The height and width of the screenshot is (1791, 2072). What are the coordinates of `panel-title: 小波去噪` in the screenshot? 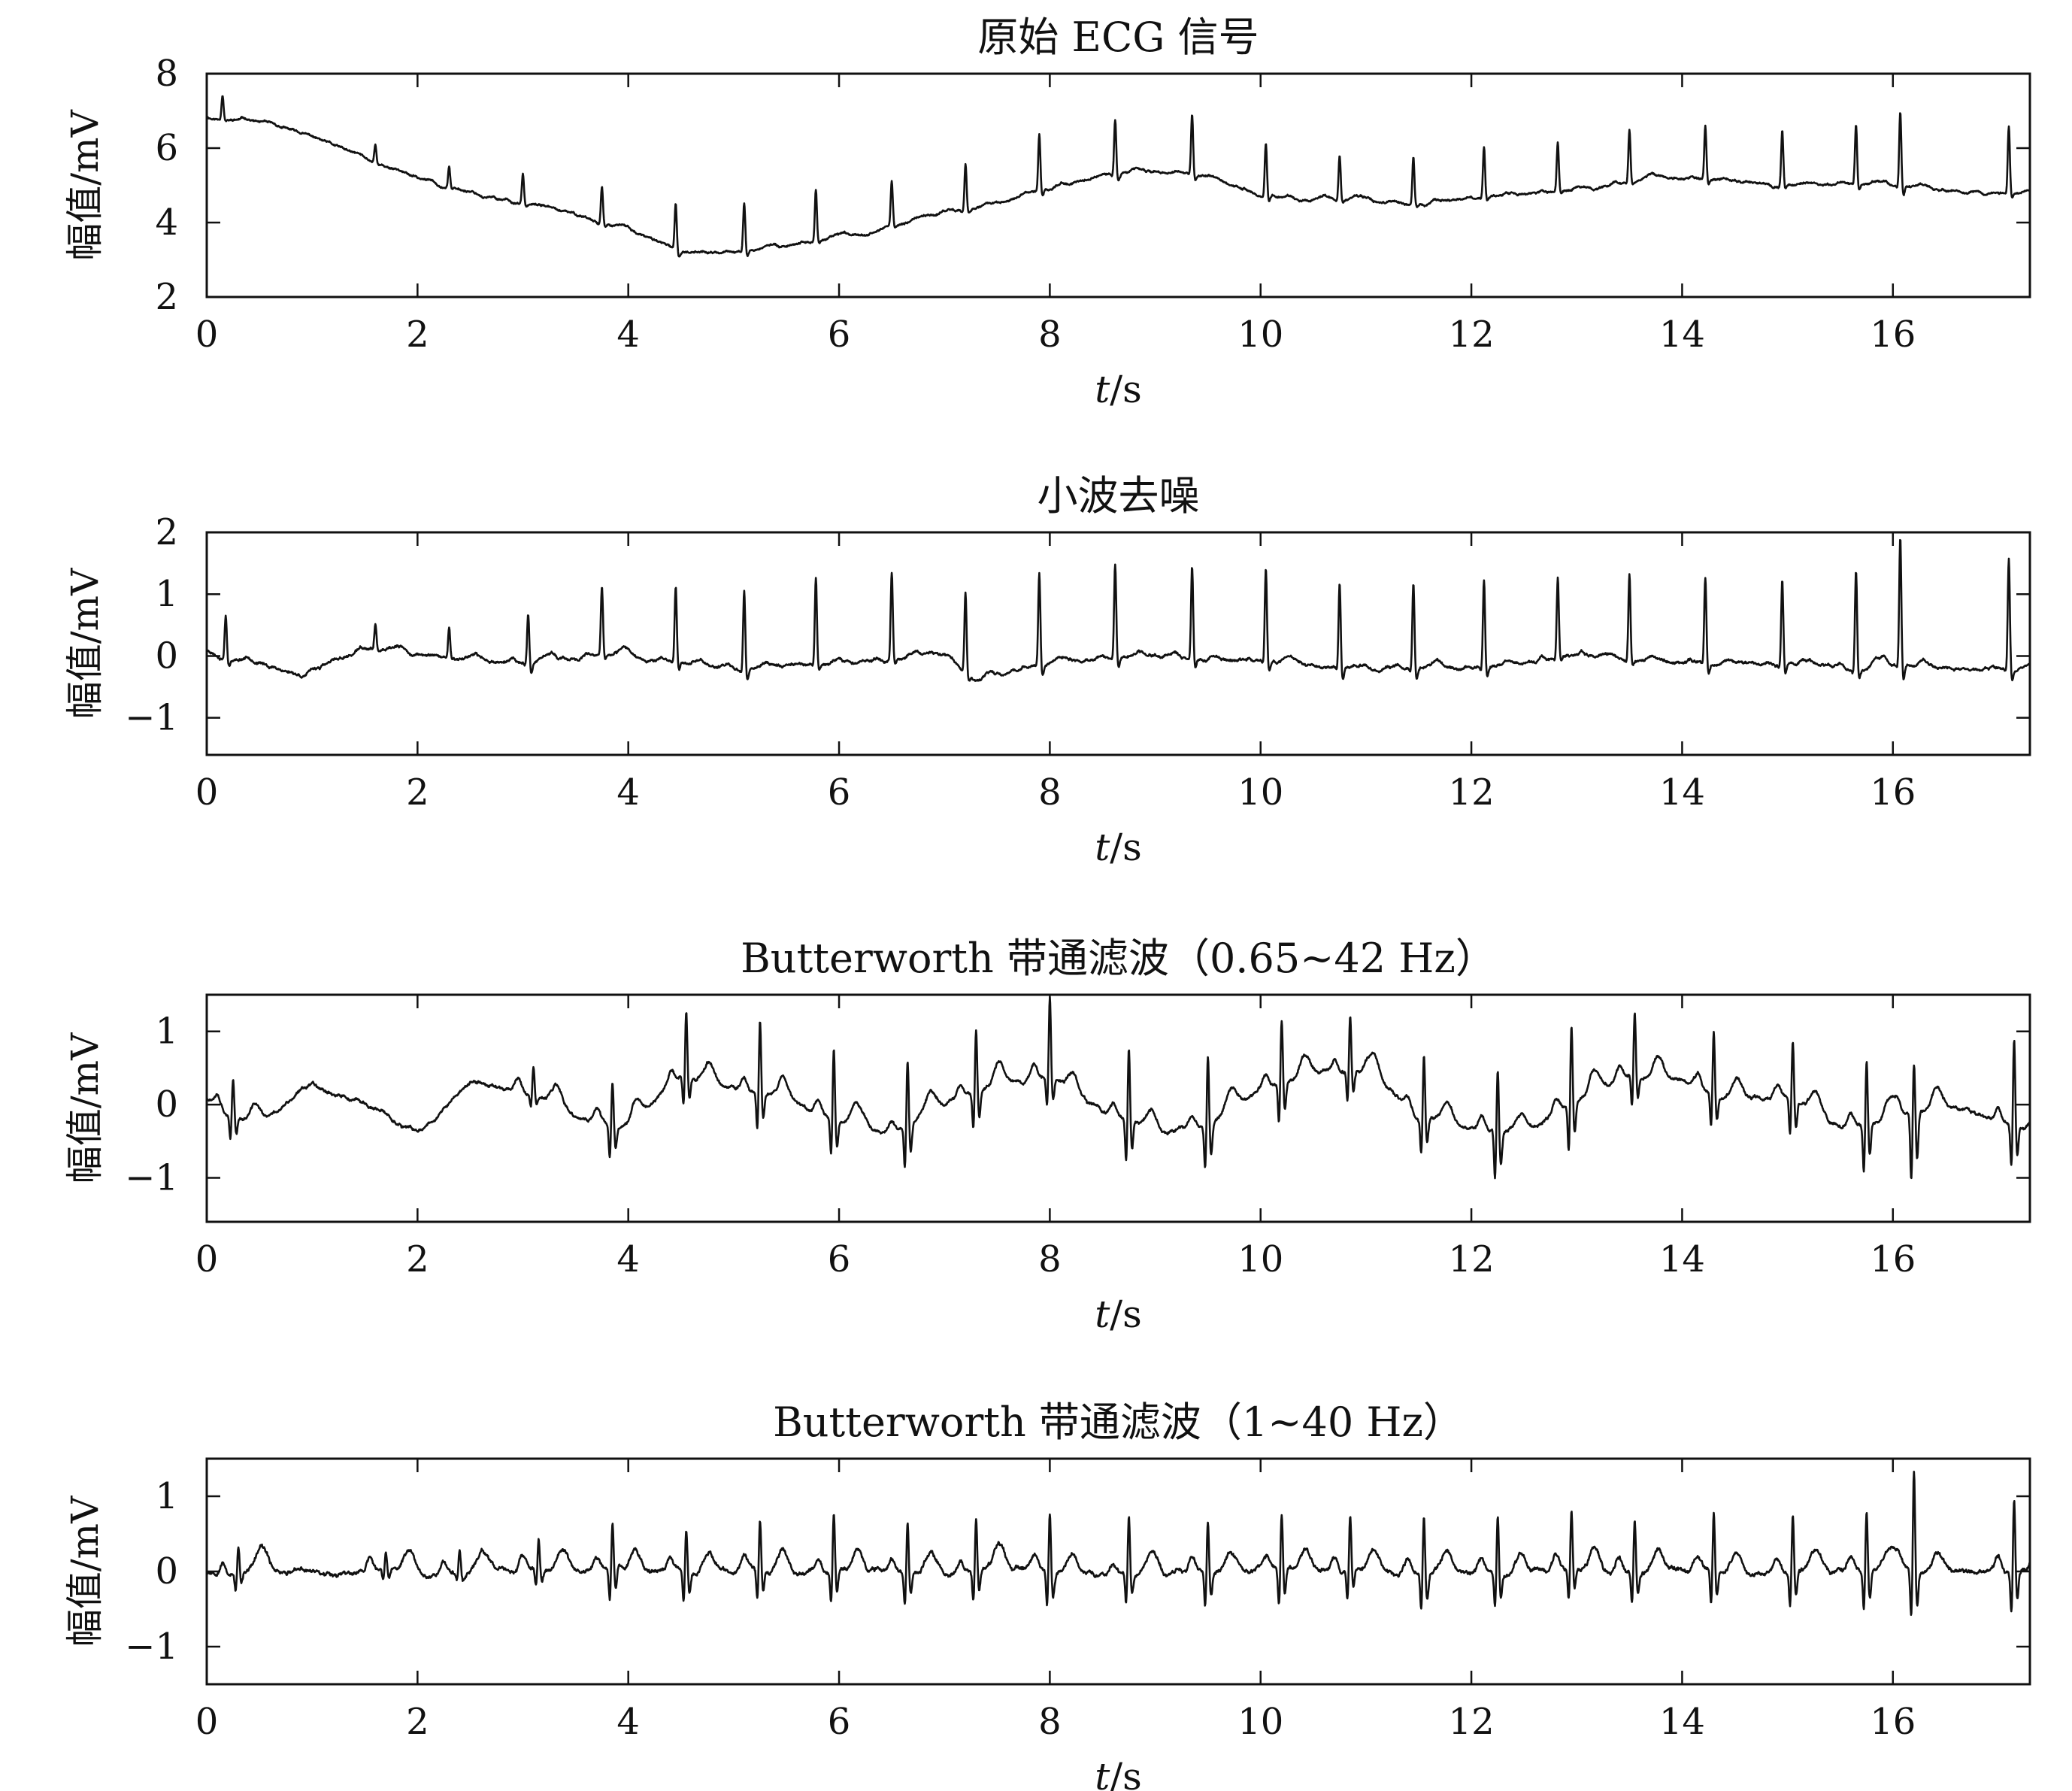 It's located at (1119, 496).